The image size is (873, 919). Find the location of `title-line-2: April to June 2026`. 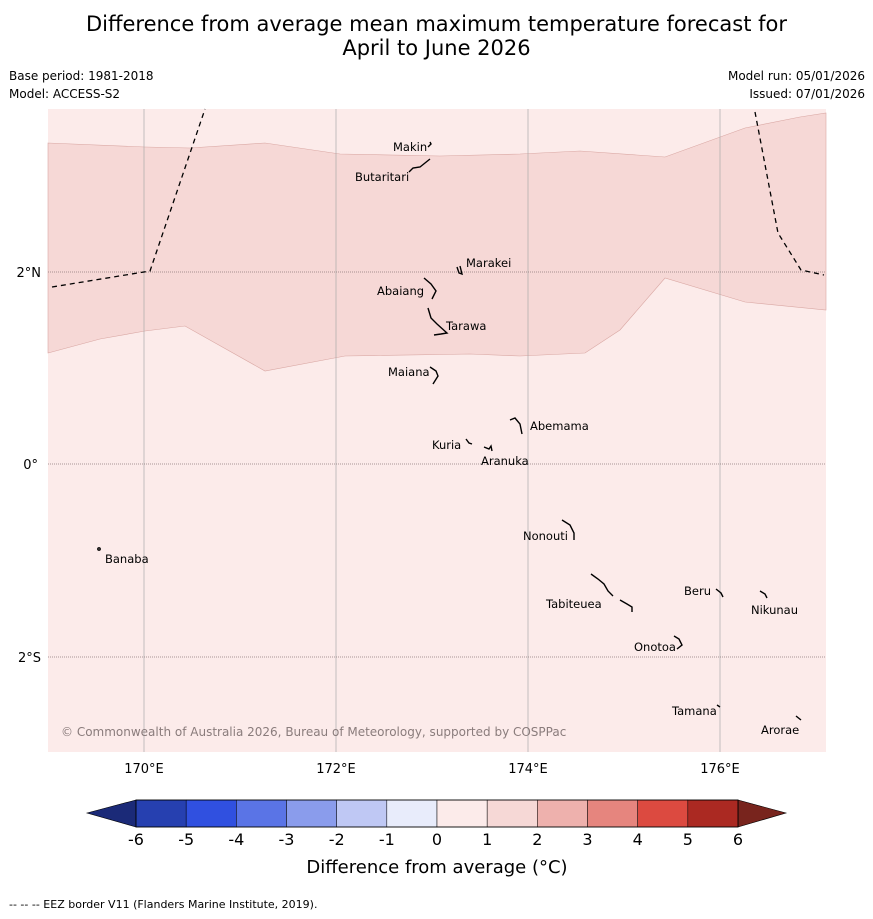

title-line-2: April to June 2026 is located at coordinates (436, 48).